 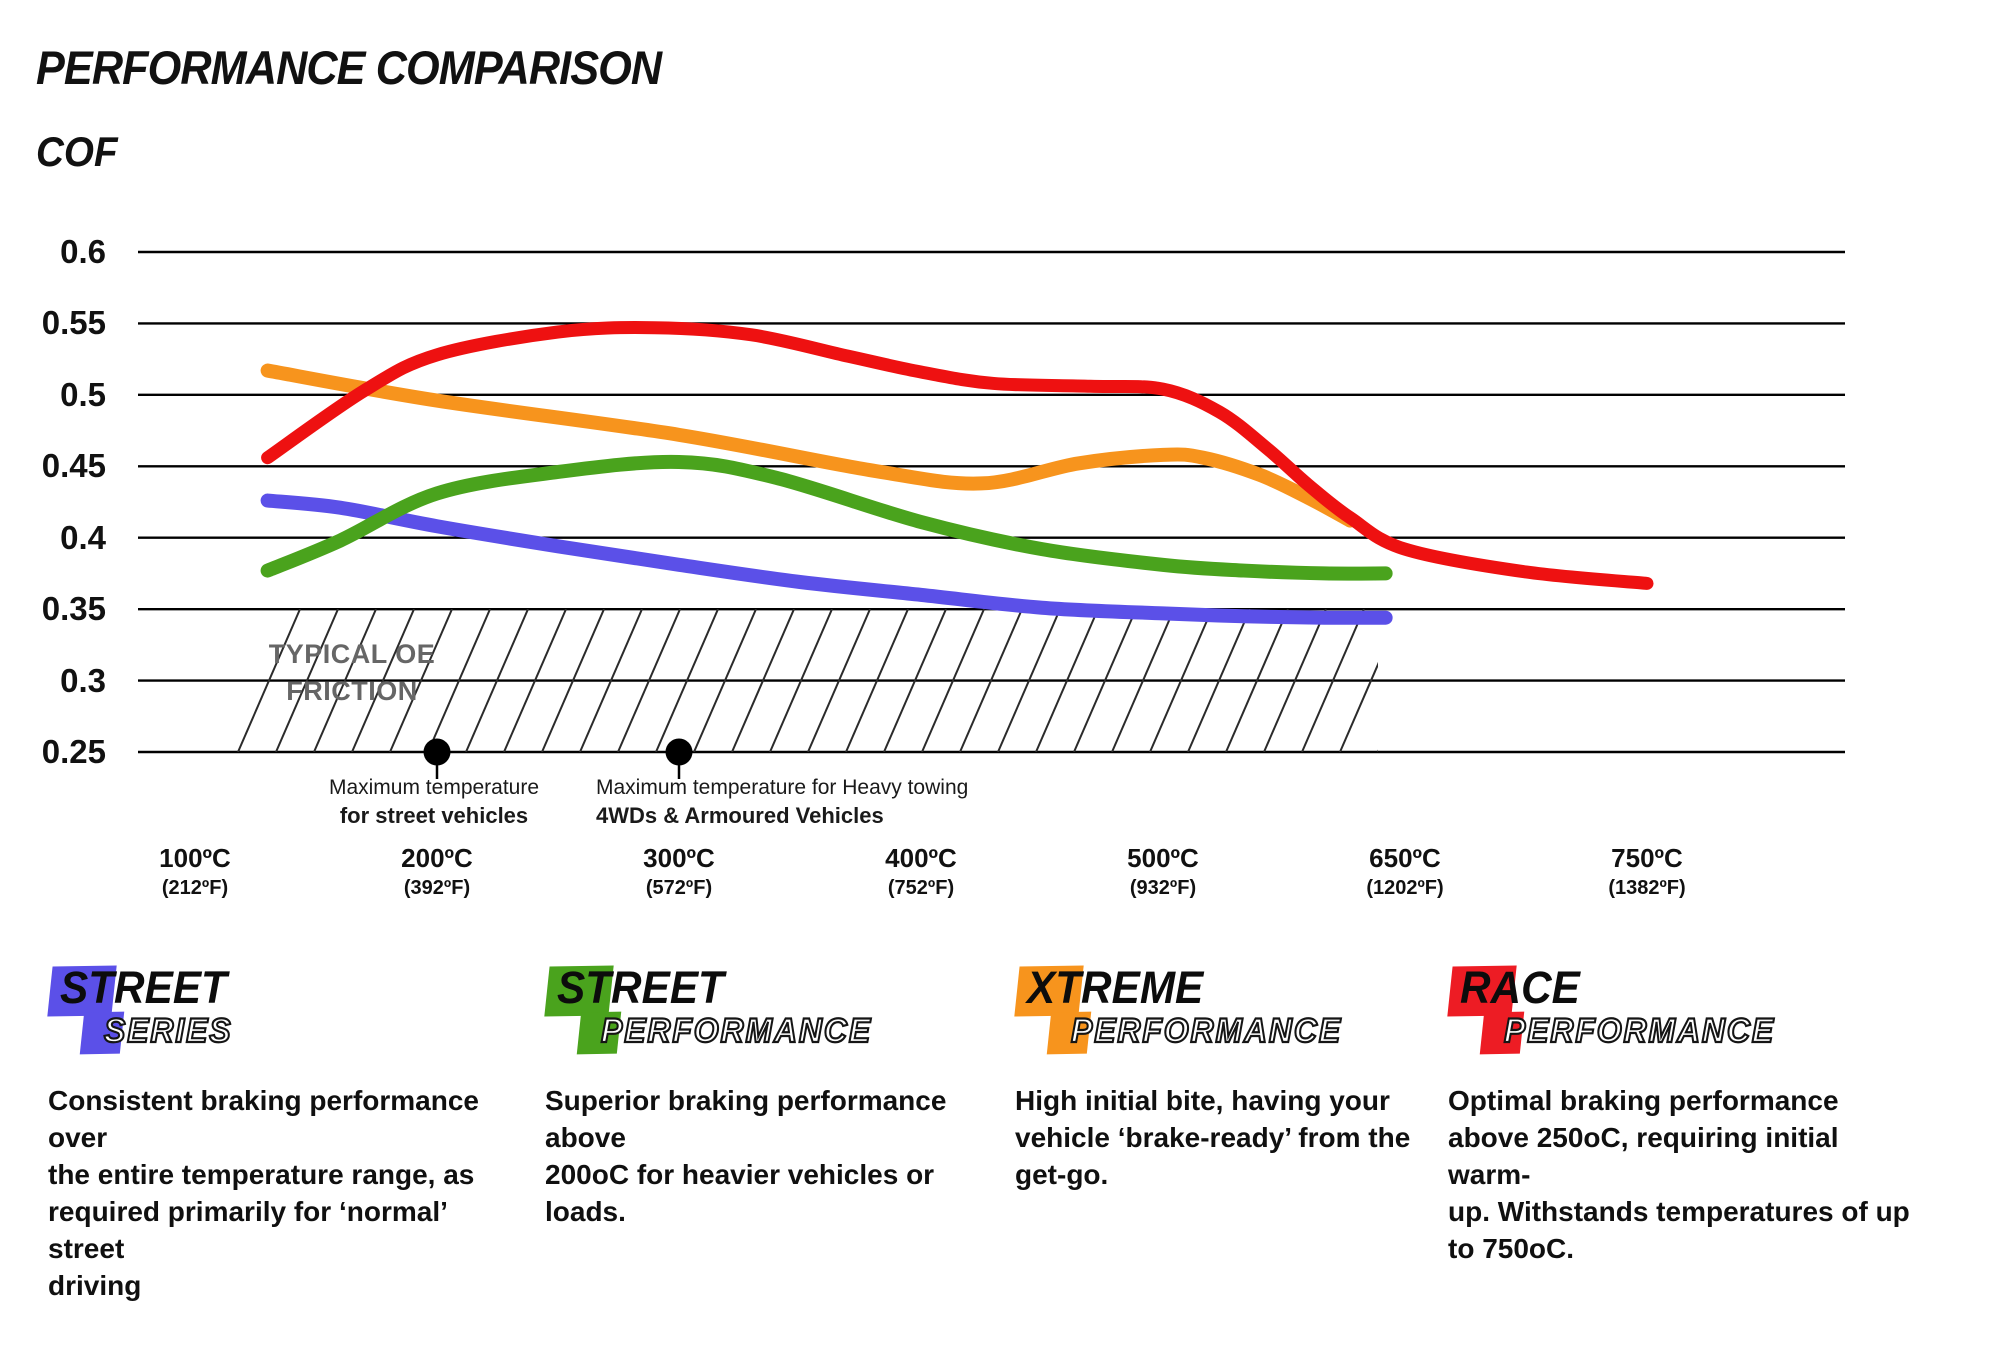 I want to click on x-tick-label: 100ºC (212ºF), so click(x=195, y=871).